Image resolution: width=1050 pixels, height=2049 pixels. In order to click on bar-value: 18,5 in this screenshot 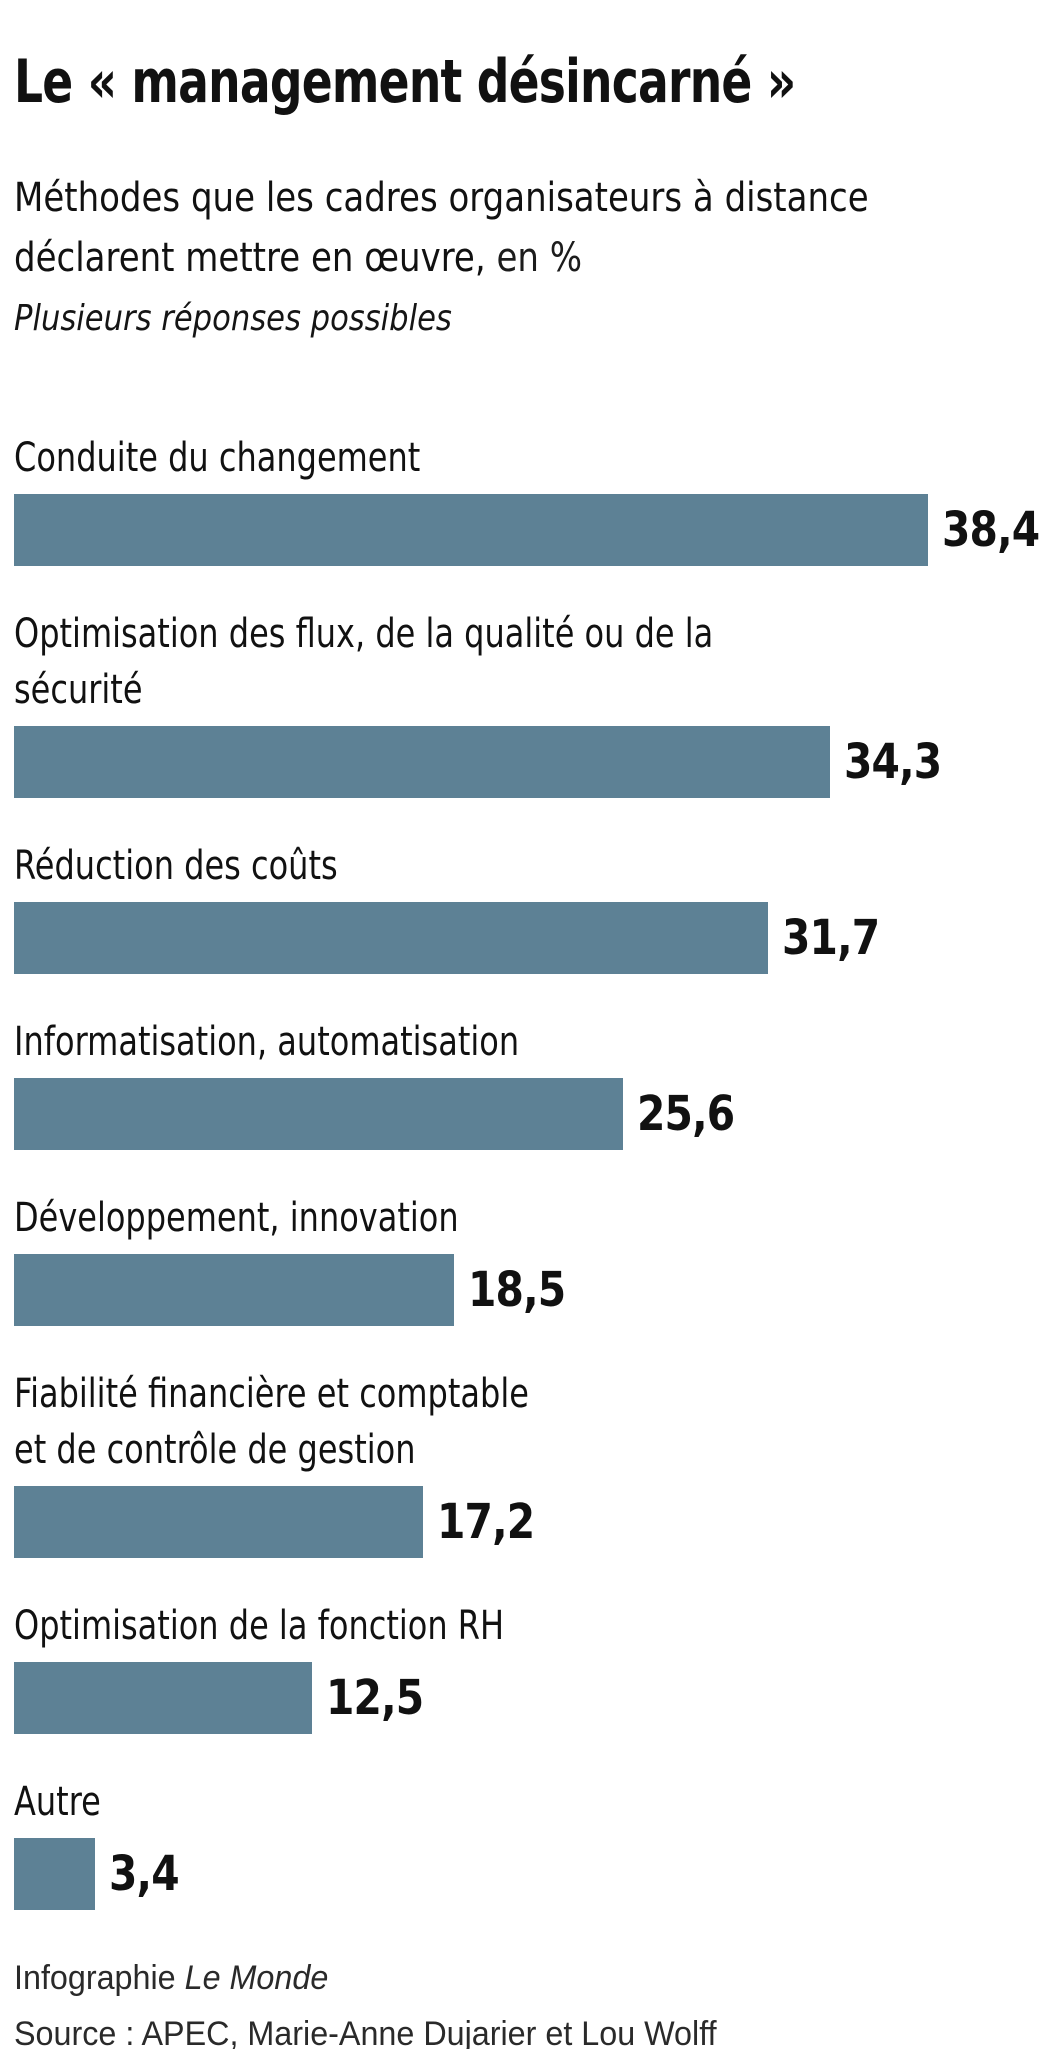, I will do `click(525, 1290)`.